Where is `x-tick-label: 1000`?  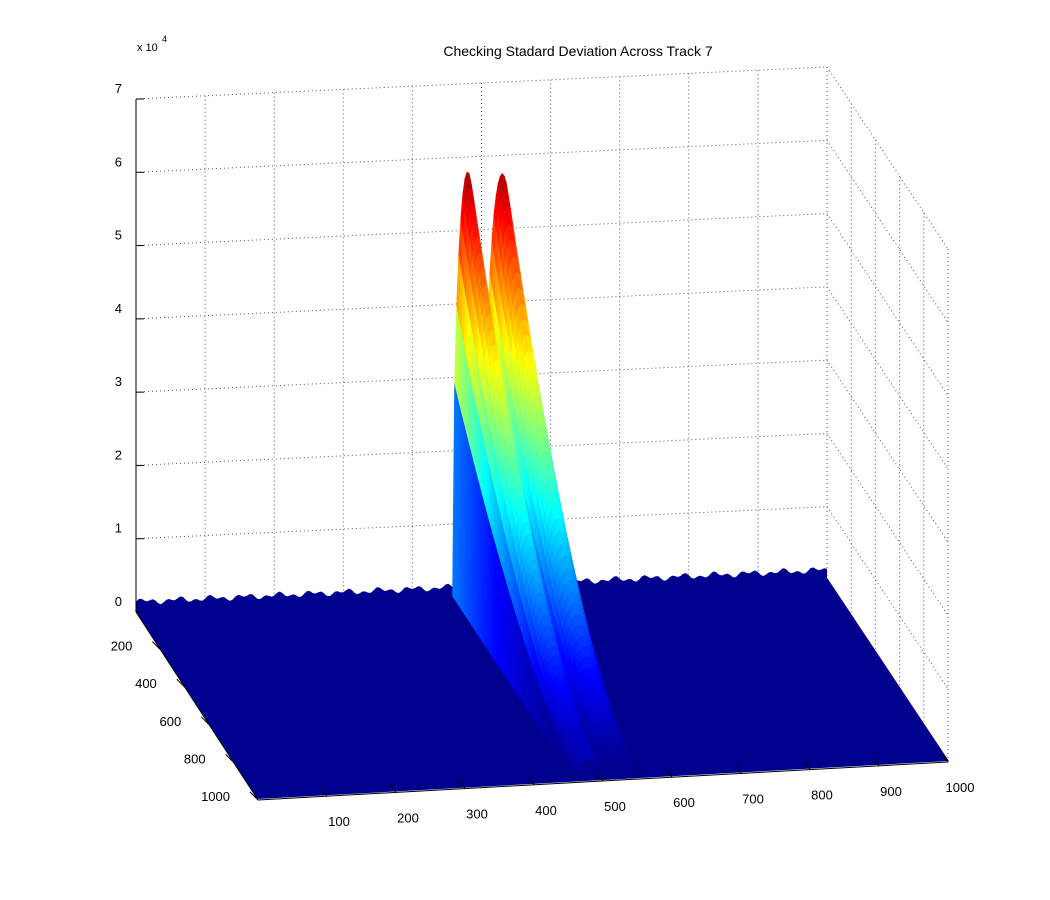 x-tick-label: 1000 is located at coordinates (960, 787).